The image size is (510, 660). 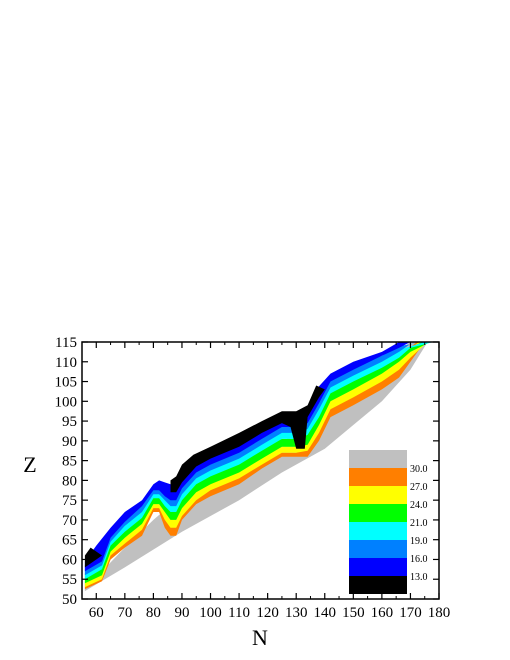 I want to click on y-tick-label: 60, so click(x=69, y=560).